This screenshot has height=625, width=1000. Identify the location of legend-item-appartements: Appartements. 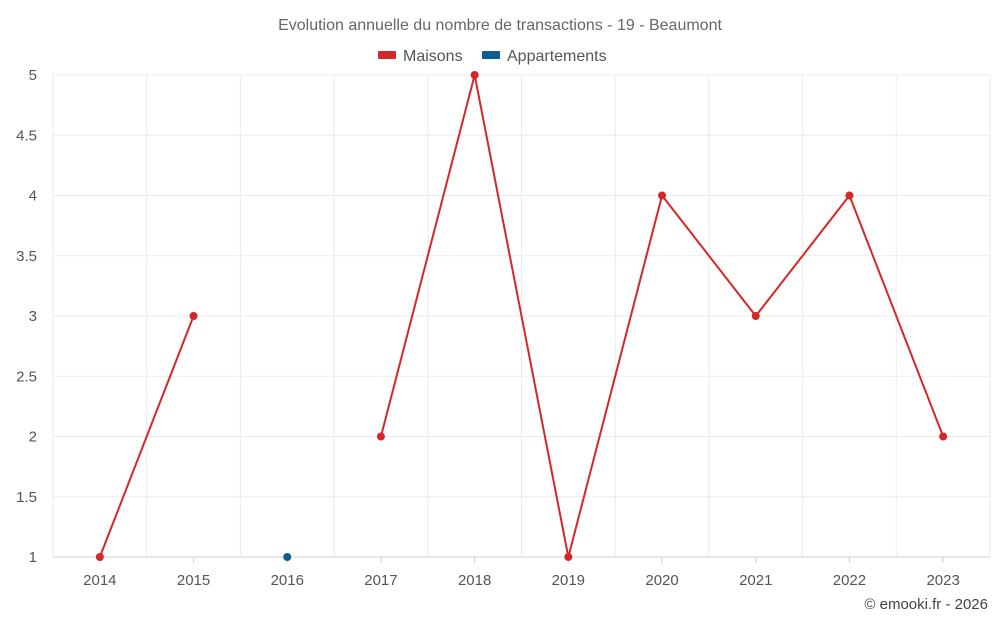
(544, 56).